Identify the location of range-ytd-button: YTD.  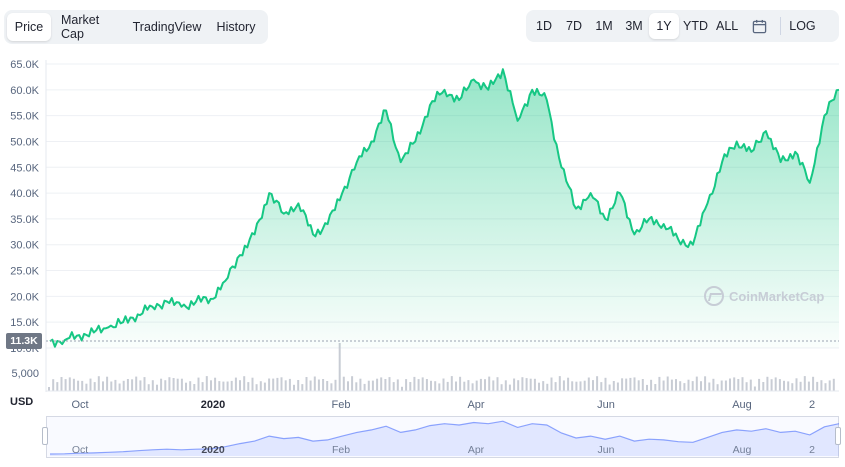
(695, 26).